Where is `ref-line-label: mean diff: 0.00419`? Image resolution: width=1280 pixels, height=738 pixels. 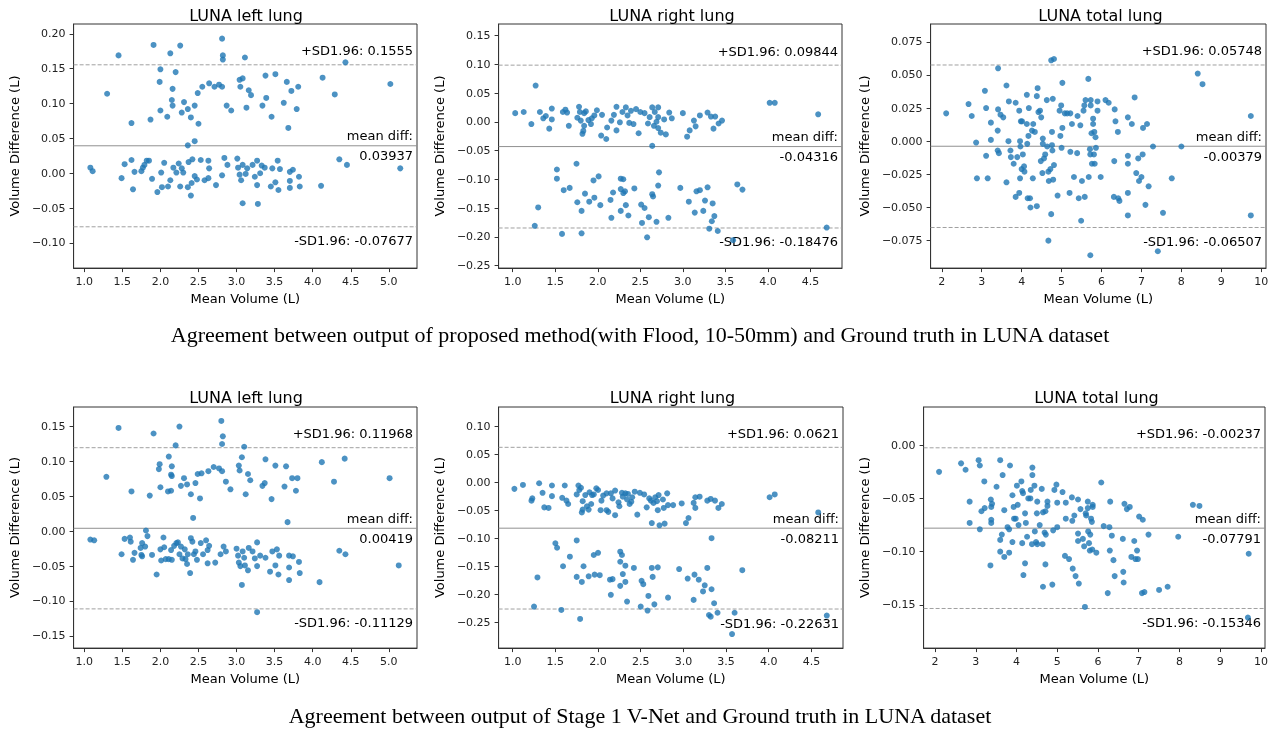
ref-line-label: mean diff: 0.00419 is located at coordinates (379, 528).